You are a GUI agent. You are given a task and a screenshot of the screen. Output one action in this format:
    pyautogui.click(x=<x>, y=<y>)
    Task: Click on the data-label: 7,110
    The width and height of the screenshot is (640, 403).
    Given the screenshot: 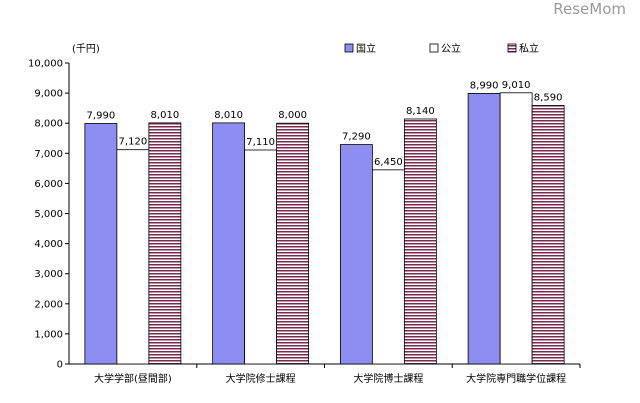 What is the action you would take?
    pyautogui.click(x=260, y=142)
    